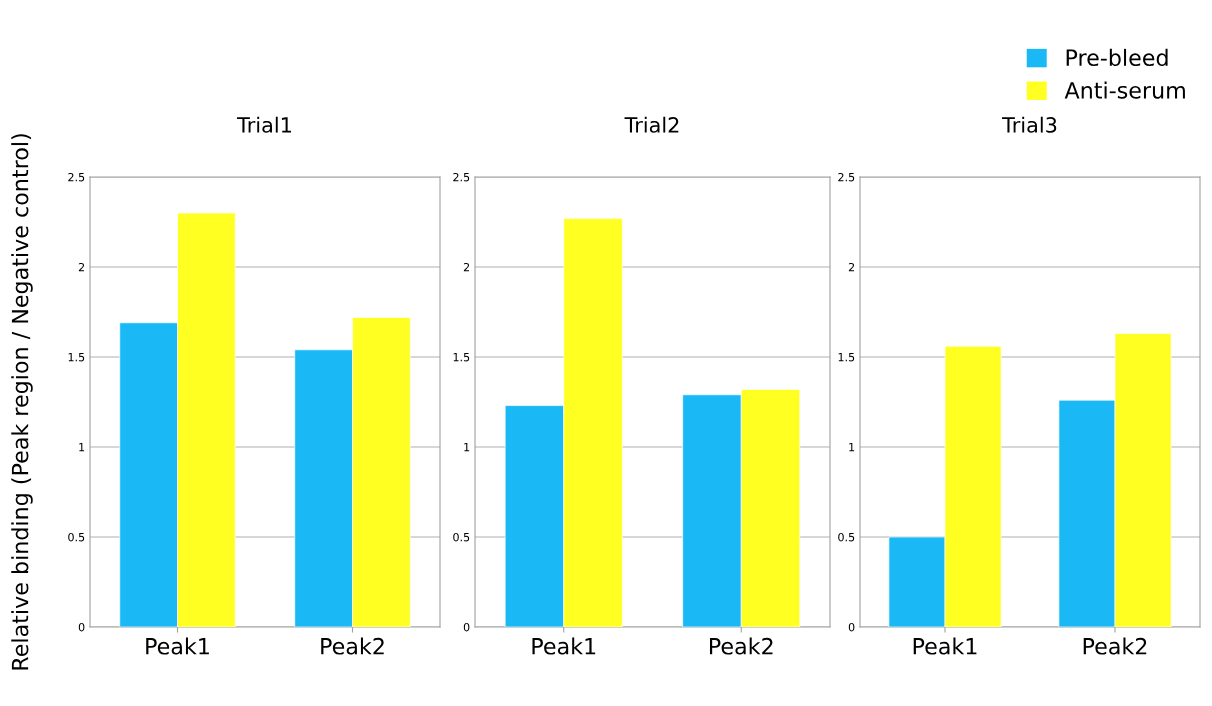 The width and height of the screenshot is (1212, 706). What do you see at coordinates (264, 124) in the screenshot?
I see `chart-title: Trial1` at bounding box center [264, 124].